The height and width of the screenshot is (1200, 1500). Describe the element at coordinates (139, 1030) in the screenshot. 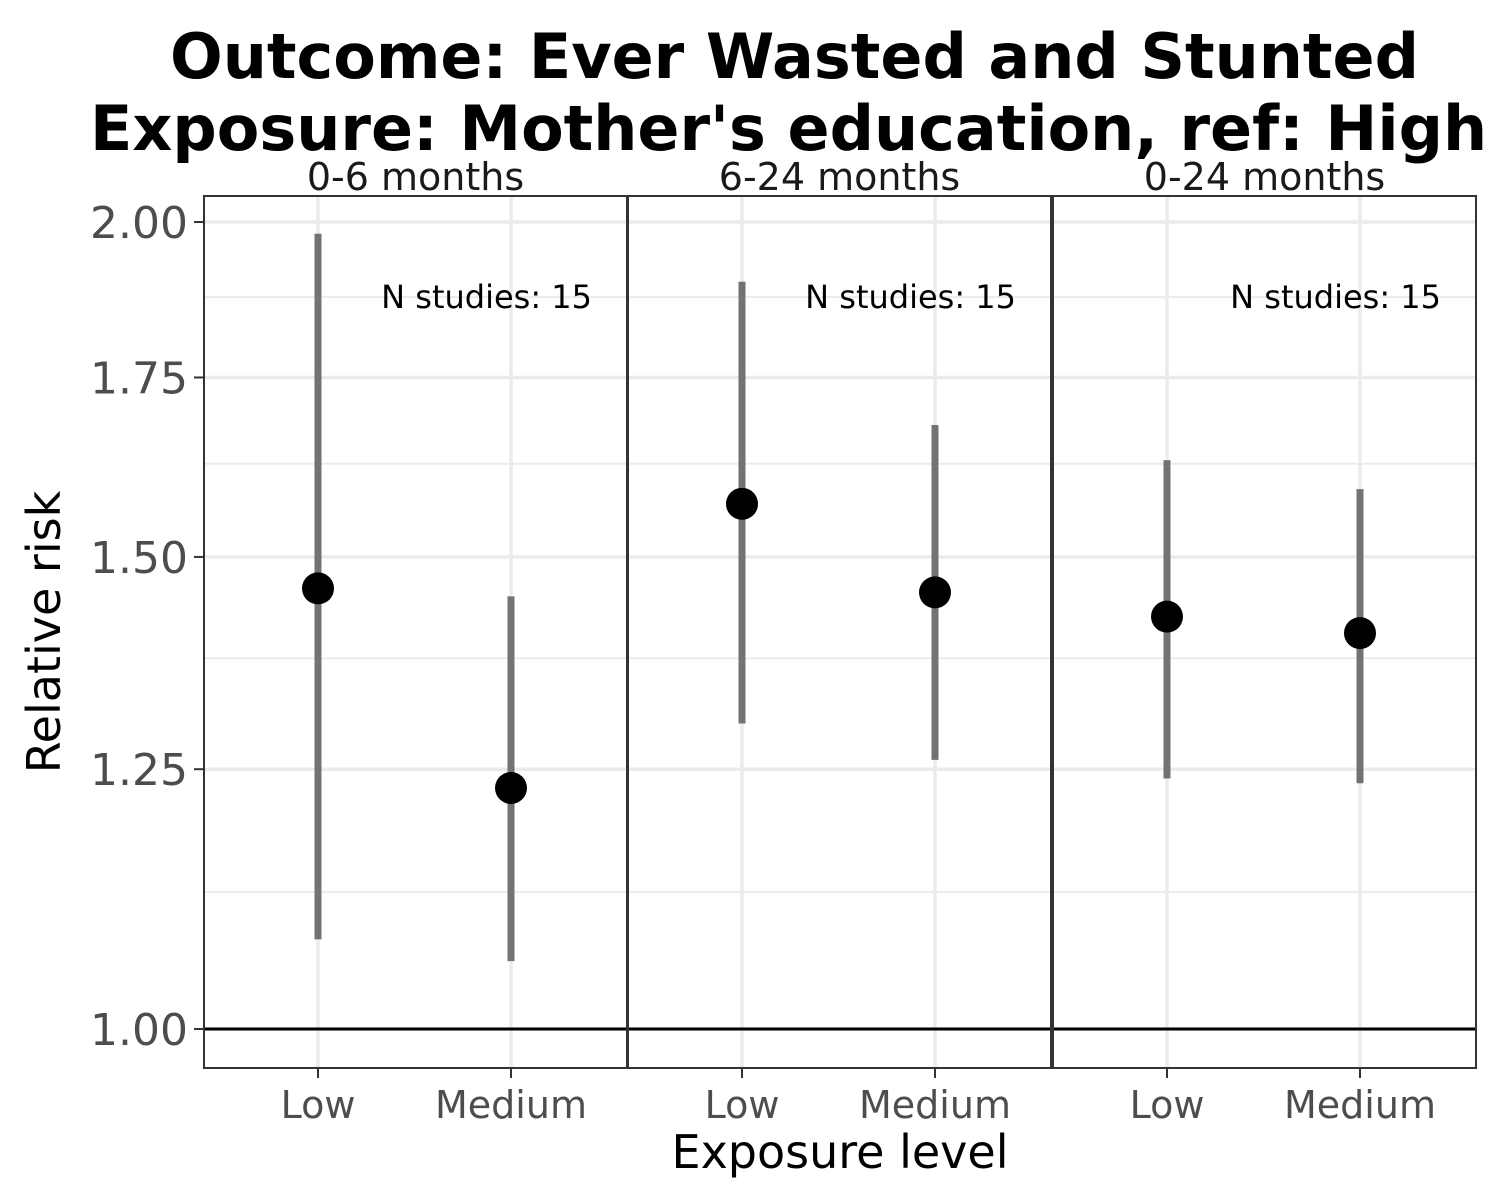

I see `y-tick-label: 1.00` at that location.